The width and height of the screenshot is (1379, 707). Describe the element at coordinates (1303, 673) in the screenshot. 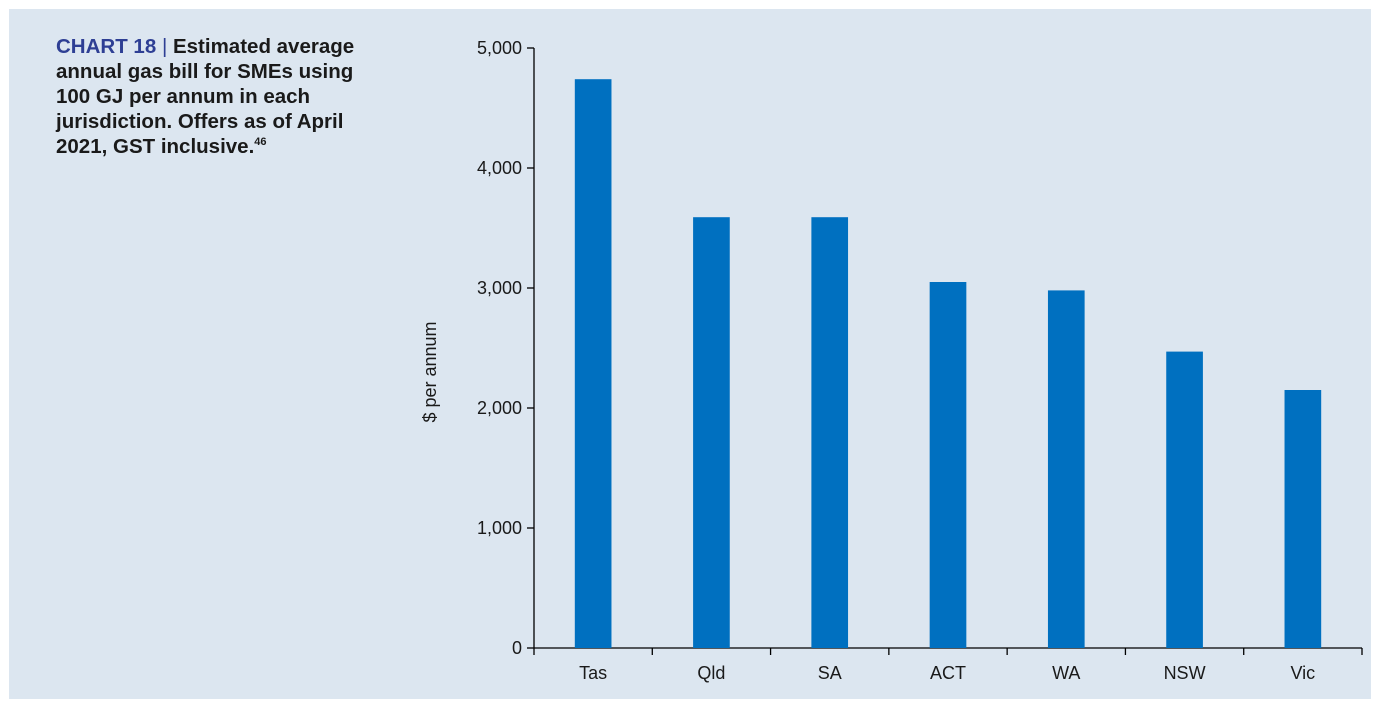

I see `x-category-label: Vic` at that location.